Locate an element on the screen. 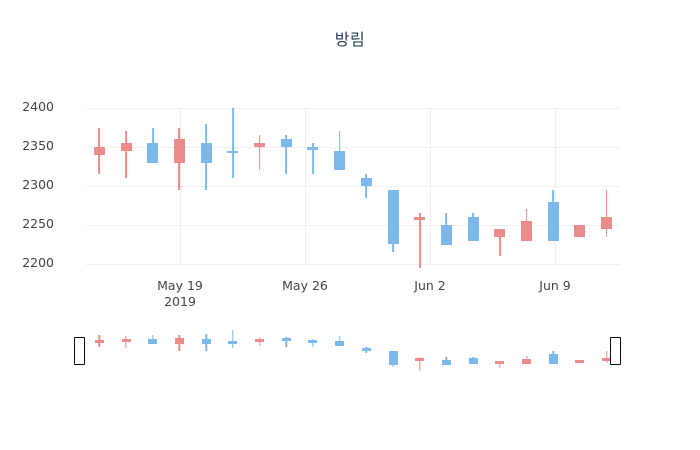 The height and width of the screenshot is (450, 700). x-tick-may-19: May 19 2019 is located at coordinates (180, 294).